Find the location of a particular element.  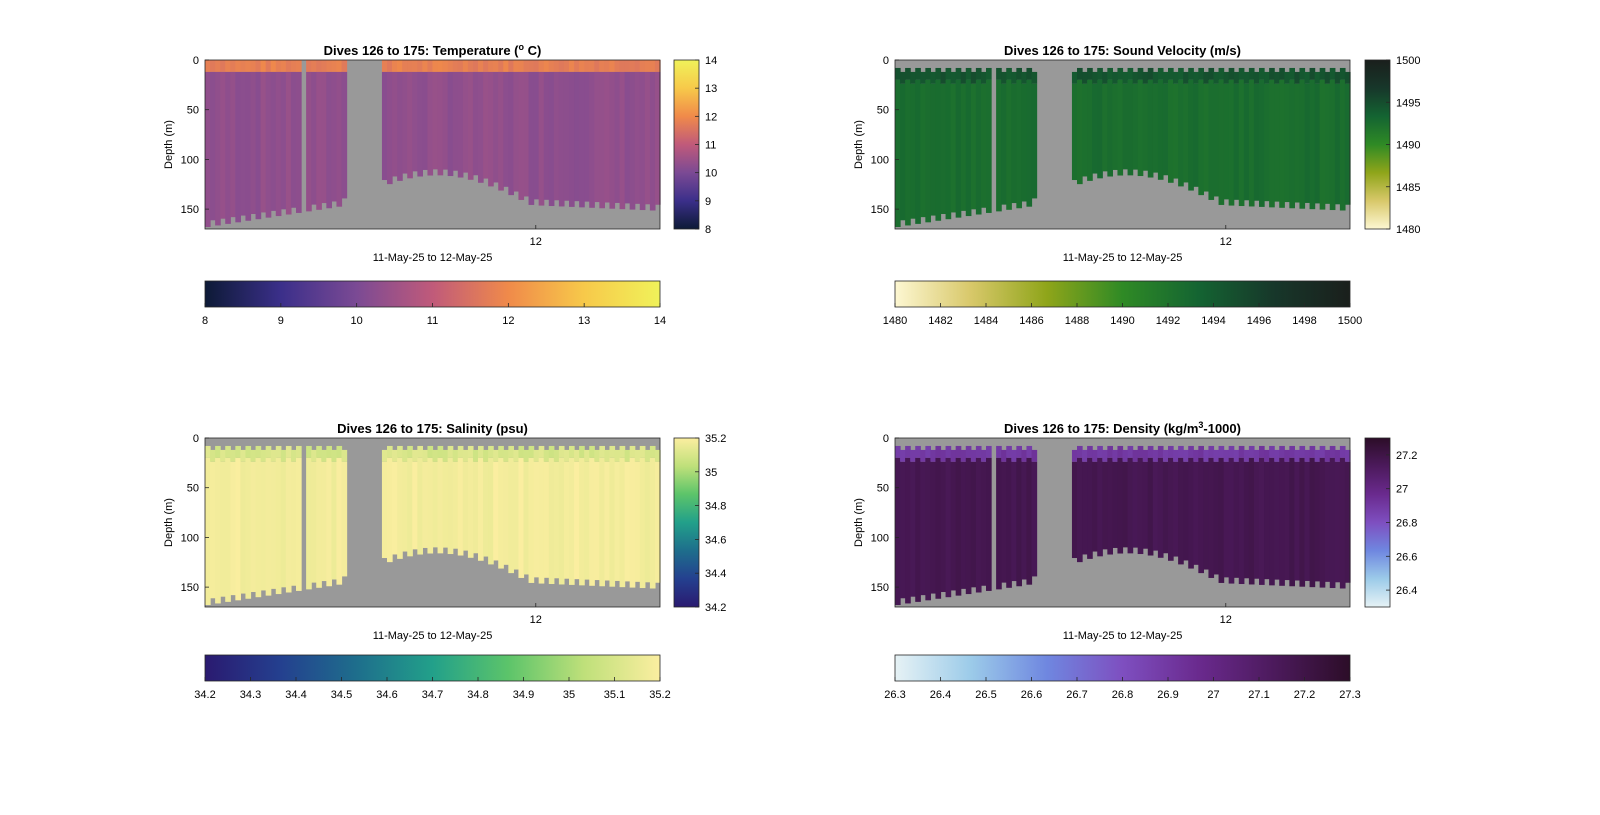

colorbar-tick-label: 10 is located at coordinates (711, 174).